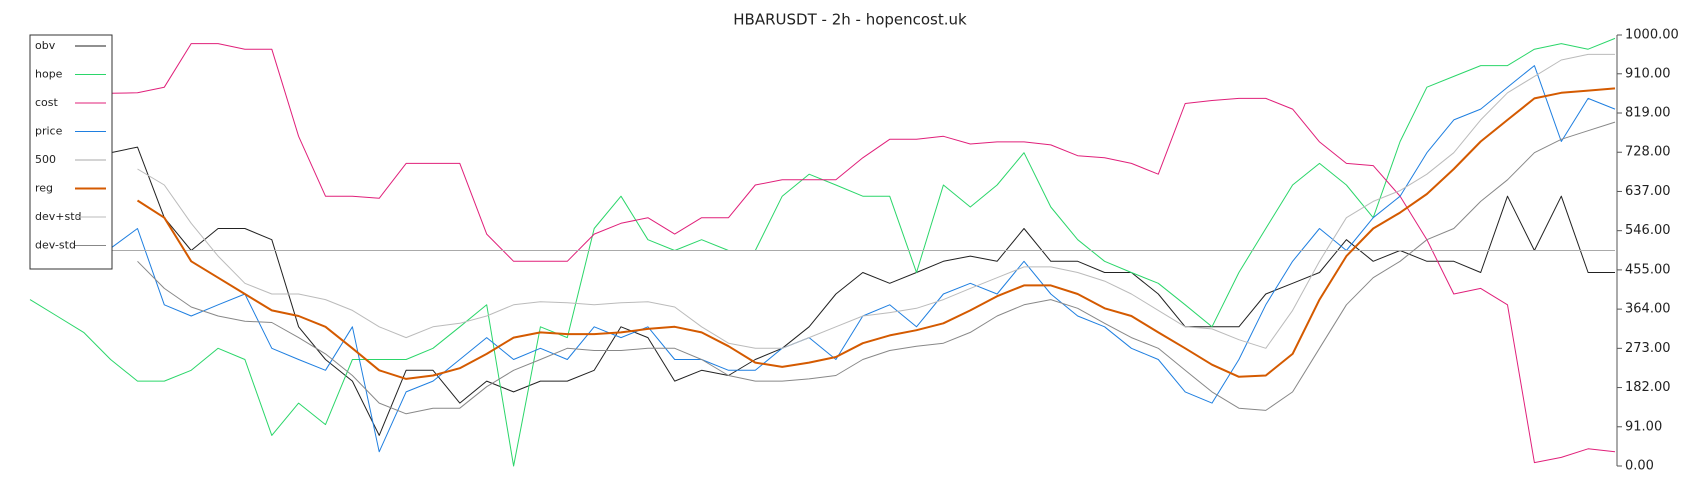 This screenshot has width=1700, height=500. I want to click on y-tick-label: 91.00, so click(1643, 426).